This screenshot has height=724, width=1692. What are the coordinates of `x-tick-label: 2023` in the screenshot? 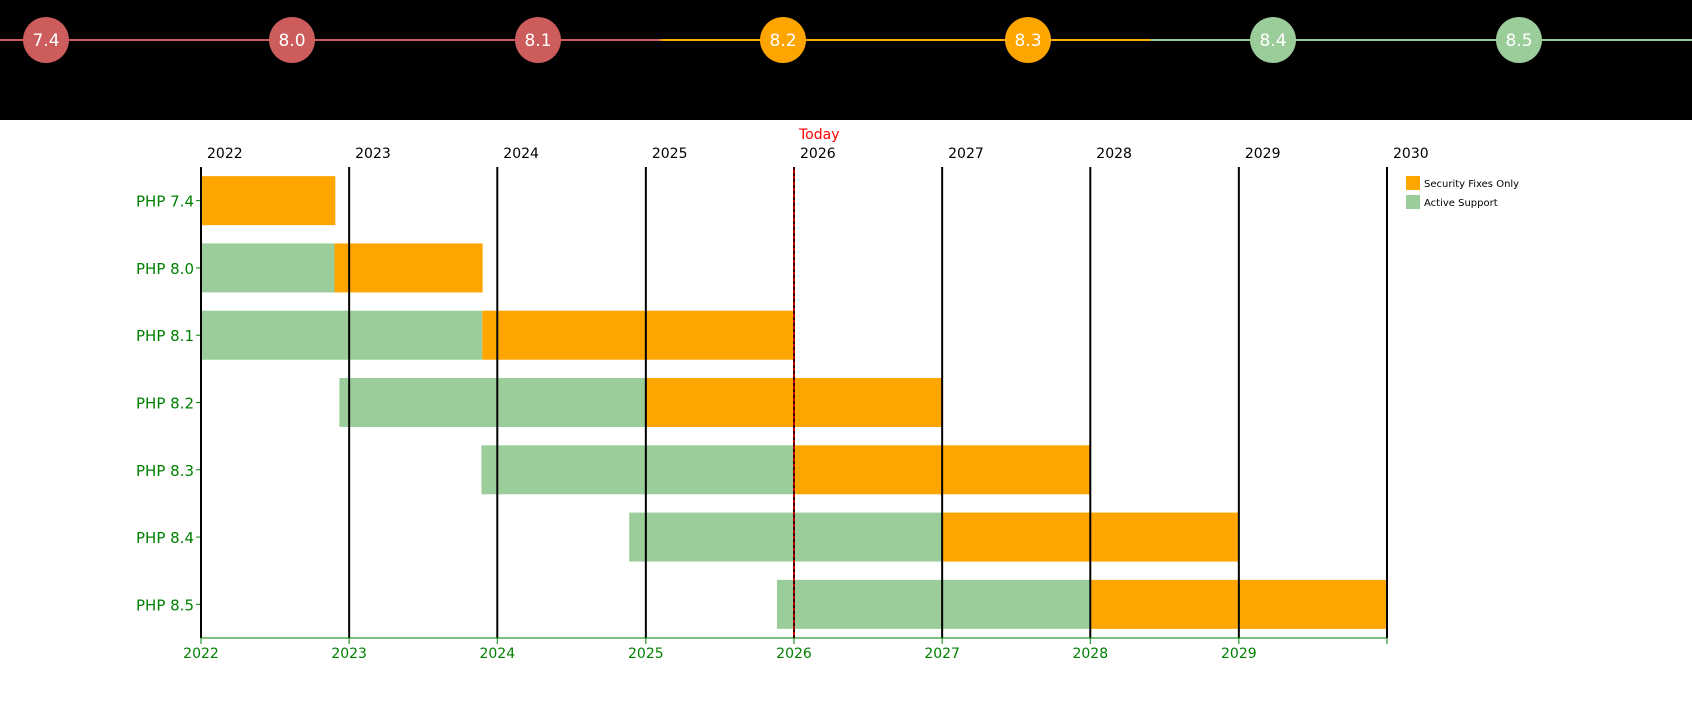 It's located at (349, 654).